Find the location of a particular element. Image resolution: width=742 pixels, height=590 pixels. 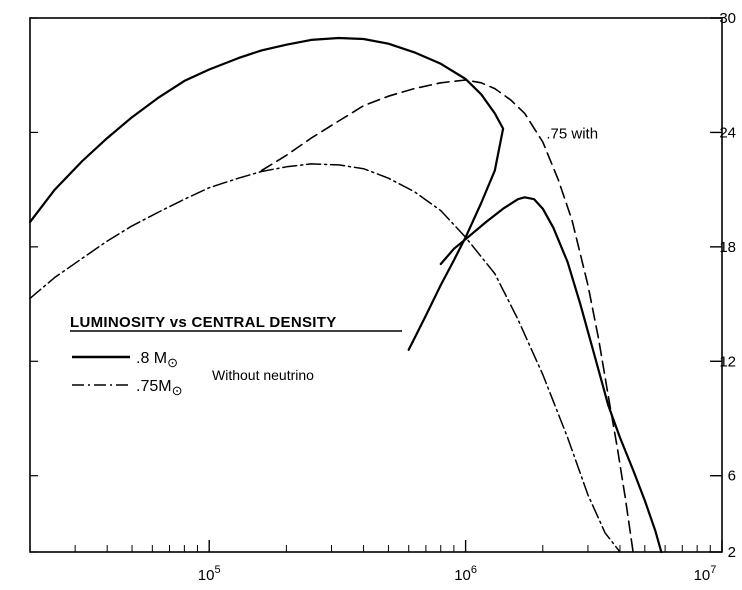

y-tick-label: 12 is located at coordinates (727, 361).